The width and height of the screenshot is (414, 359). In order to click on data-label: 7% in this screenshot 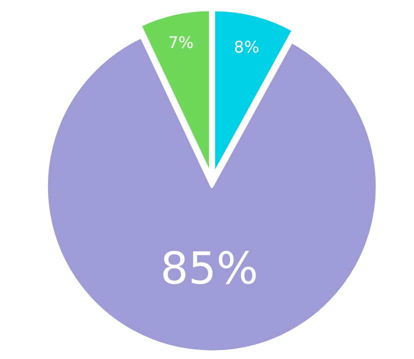, I will do `click(181, 42)`.